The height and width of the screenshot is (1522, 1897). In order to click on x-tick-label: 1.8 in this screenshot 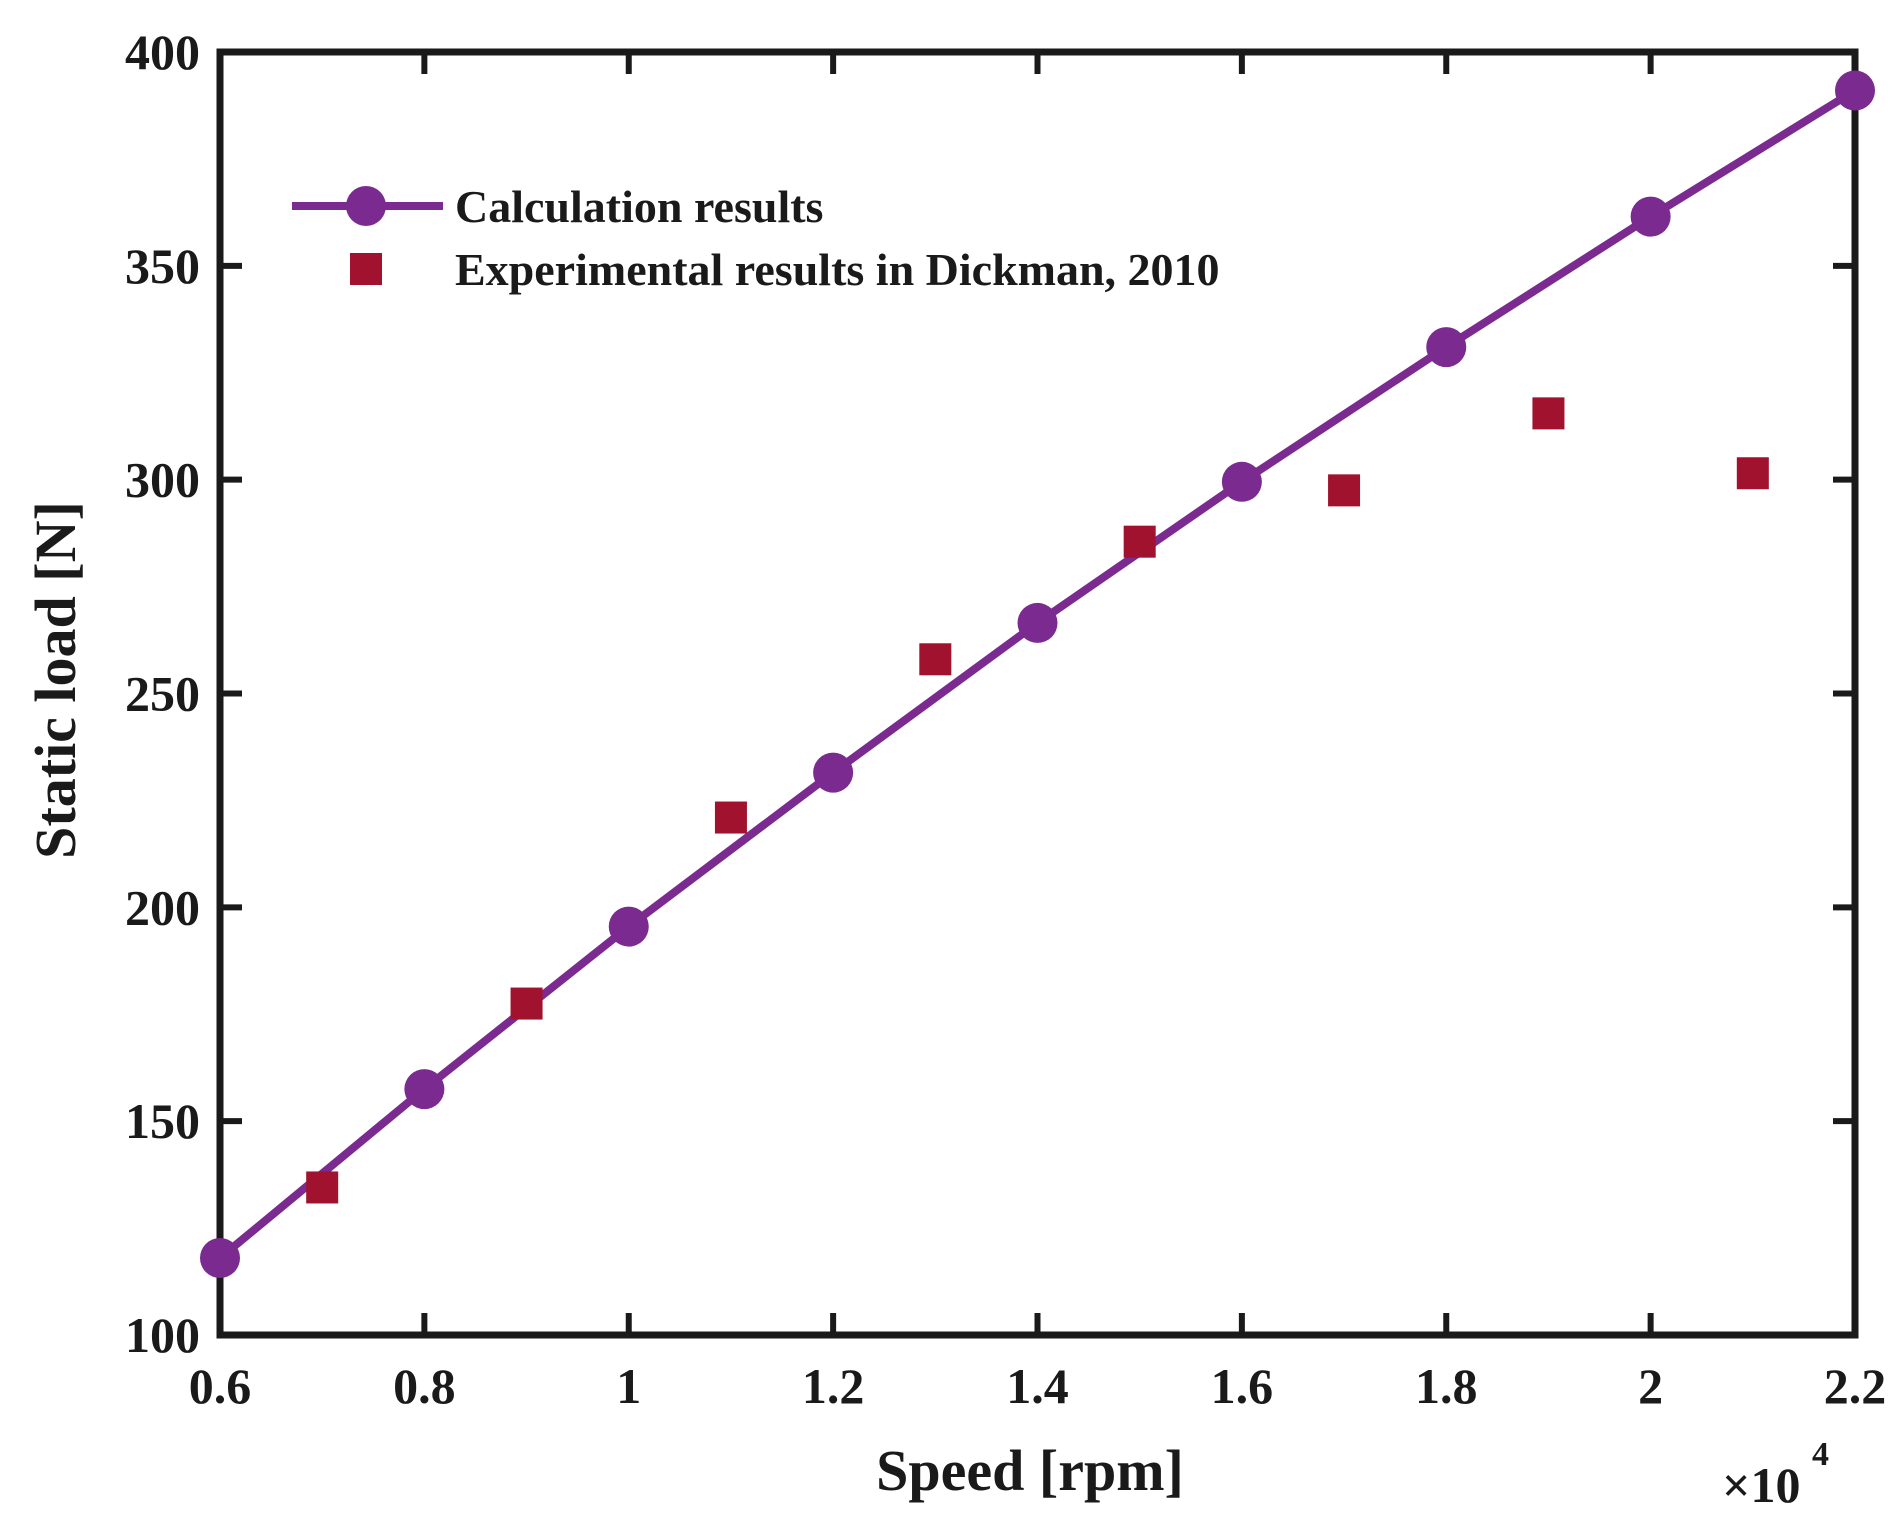, I will do `click(1446, 1386)`.